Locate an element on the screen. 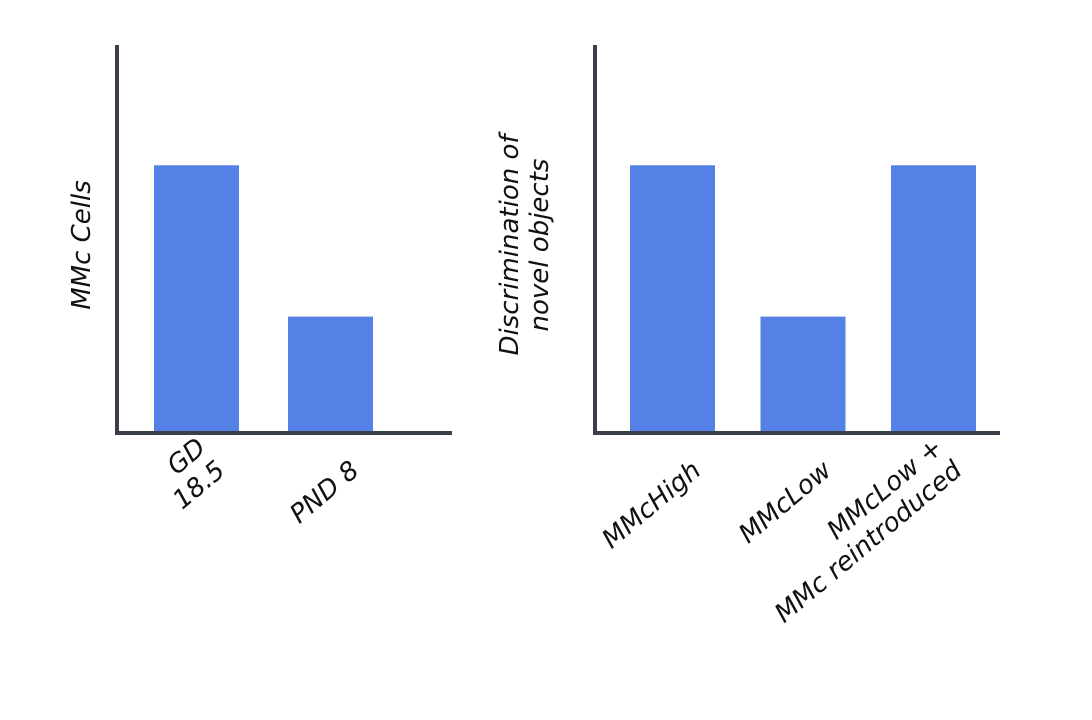 This screenshot has height=720, width=1092. y-axis-label: MMc Cells is located at coordinates (82, 245).